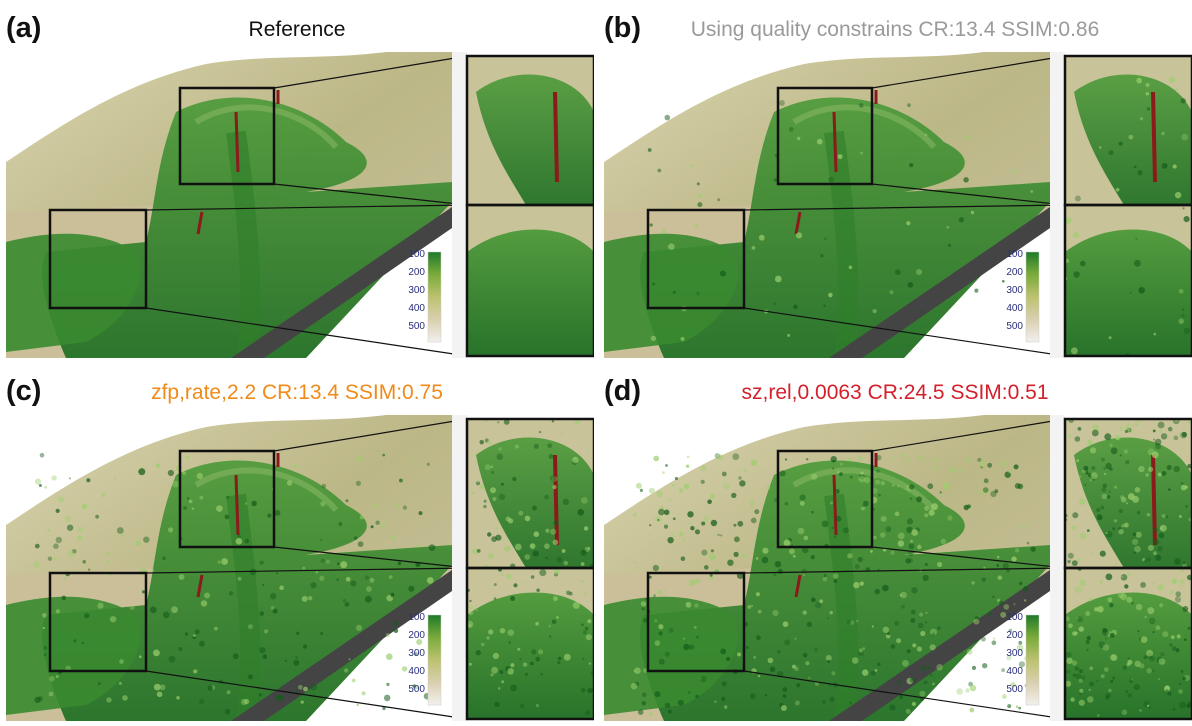 The image size is (1192, 726). I want to click on colorbar-tick-label: 500, so click(416, 689).